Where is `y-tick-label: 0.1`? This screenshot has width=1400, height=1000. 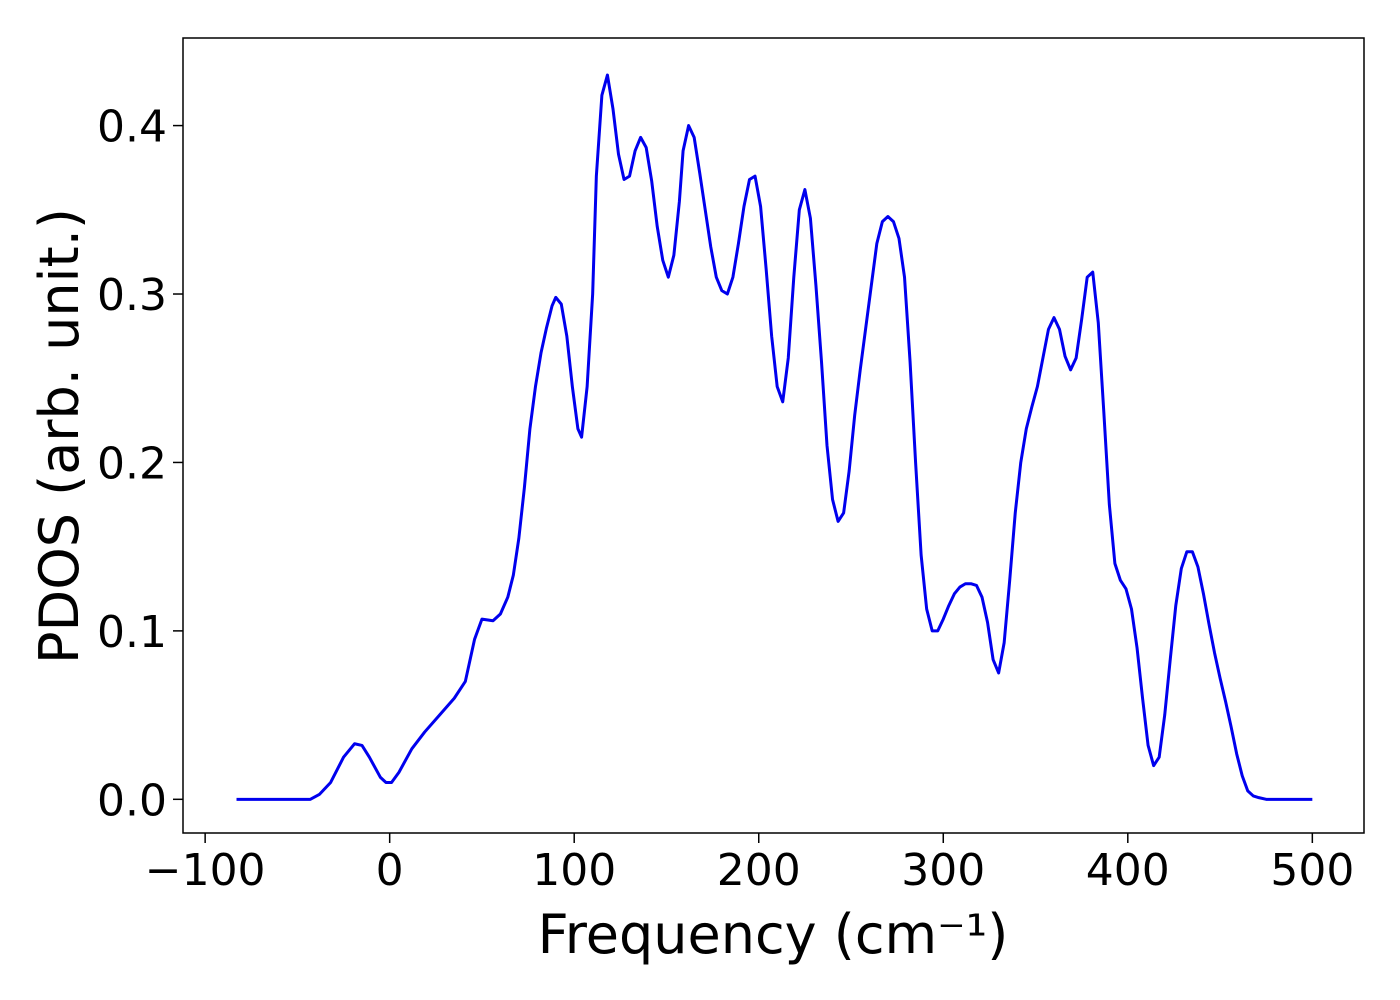
y-tick-label: 0.1 is located at coordinates (132, 632).